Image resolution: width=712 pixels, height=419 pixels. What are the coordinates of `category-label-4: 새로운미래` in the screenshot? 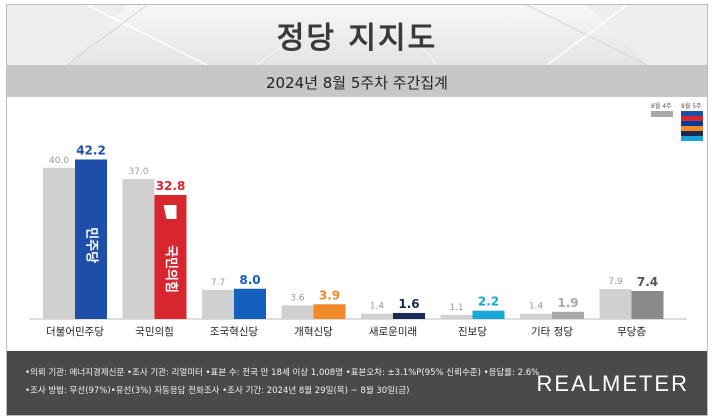 It's located at (393, 332).